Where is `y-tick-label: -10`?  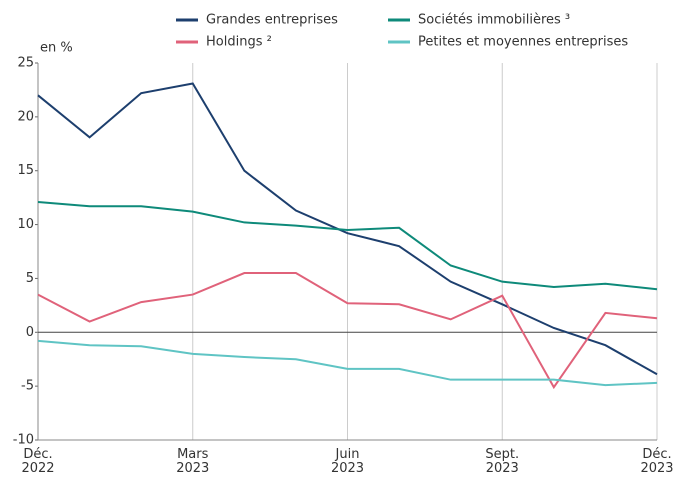 y-tick-label: -10 is located at coordinates (23, 440).